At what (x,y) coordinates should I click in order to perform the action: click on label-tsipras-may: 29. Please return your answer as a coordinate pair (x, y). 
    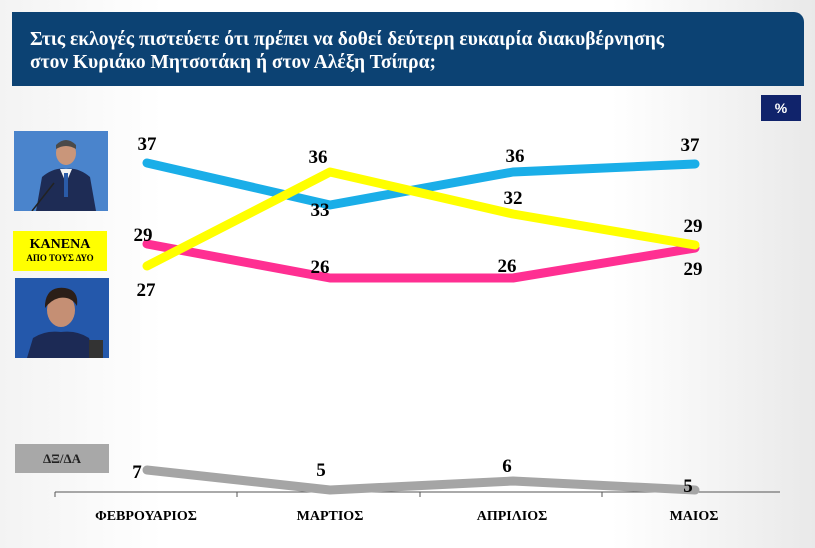
    Looking at the image, I should click on (693, 269).